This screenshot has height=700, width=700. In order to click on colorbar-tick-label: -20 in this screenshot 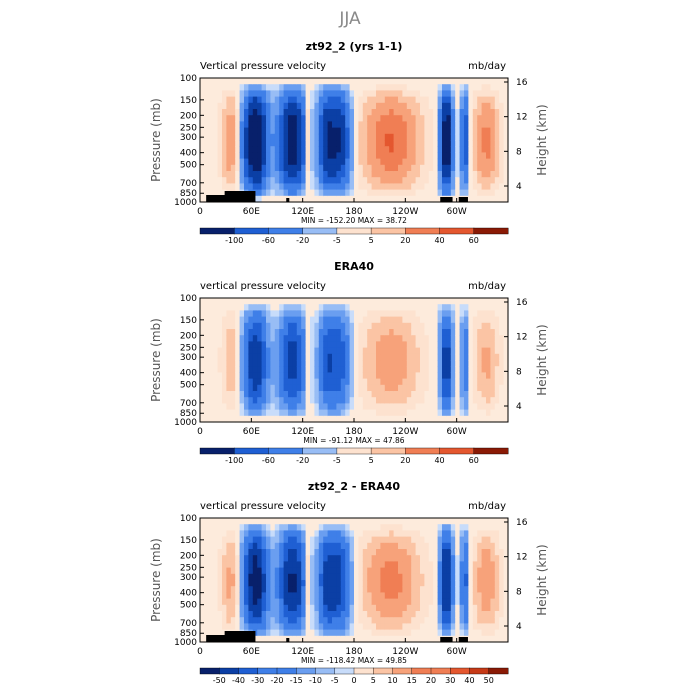, I will do `click(302, 460)`.